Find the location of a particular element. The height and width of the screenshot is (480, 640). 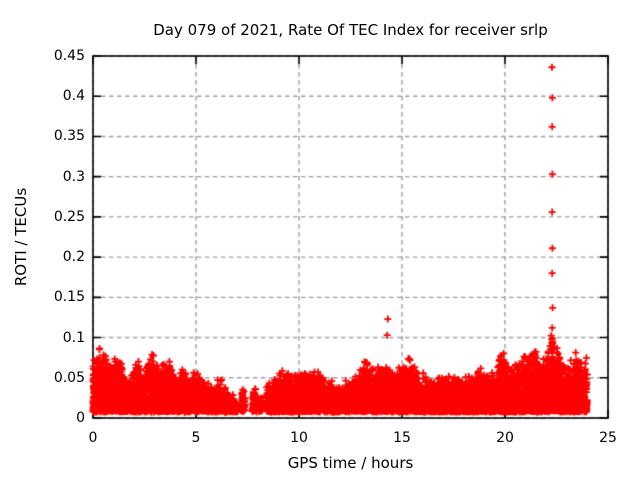

y-axis-label: ROTI / TECUs is located at coordinates (21, 237).